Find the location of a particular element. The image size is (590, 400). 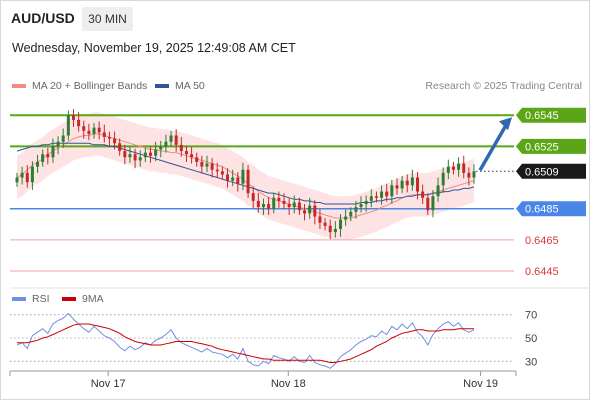

price-label-minor_support: 0.6465 is located at coordinates (542, 241).